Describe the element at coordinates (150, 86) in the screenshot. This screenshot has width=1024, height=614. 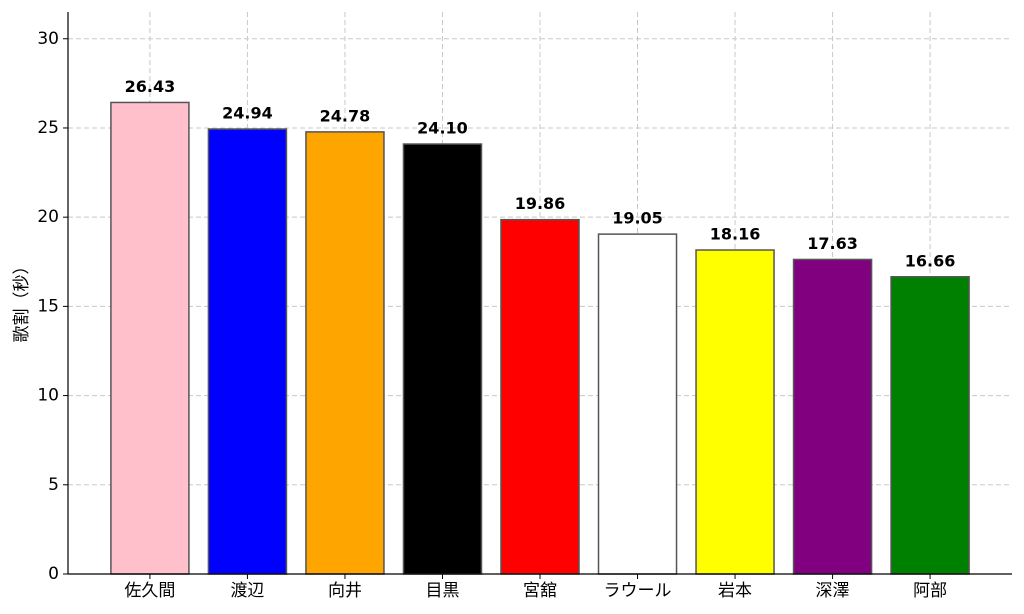
I see `value-label: 26.43` at that location.